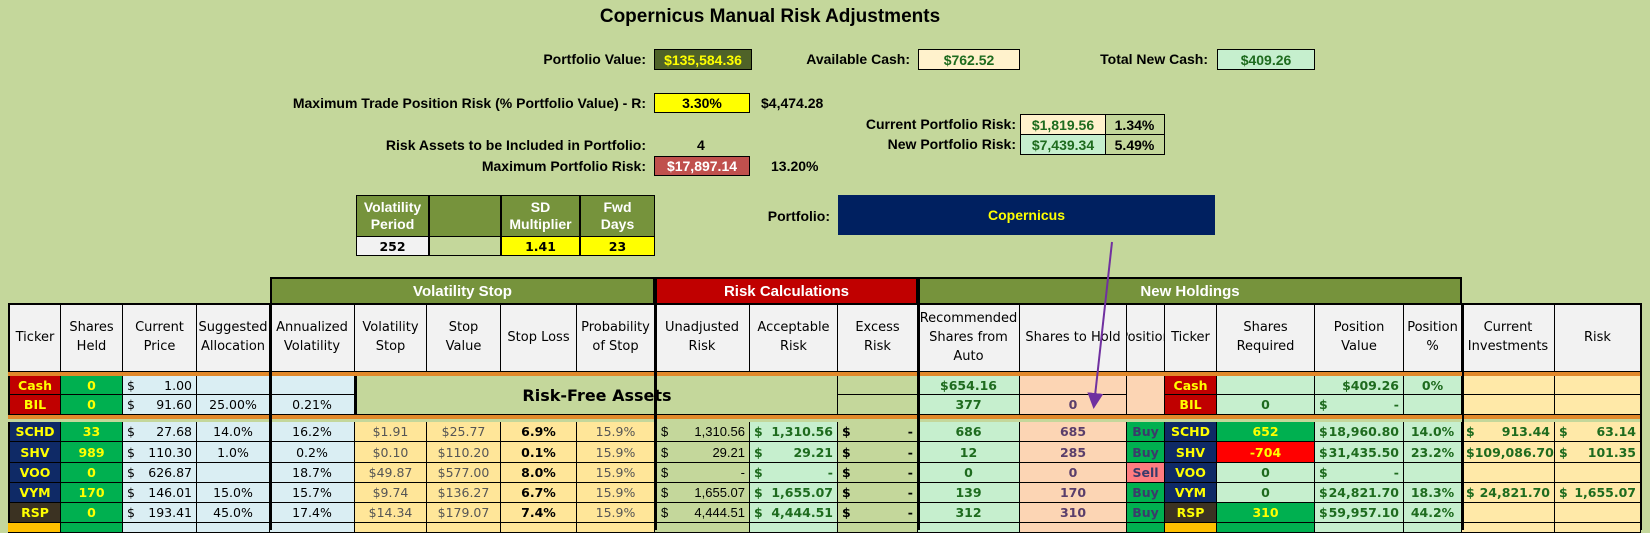 Image resolution: width=1650 pixels, height=533 pixels. Describe the element at coordinates (1433, 493) in the screenshot. I see `pos-pct-cell: 18.3%` at that location.